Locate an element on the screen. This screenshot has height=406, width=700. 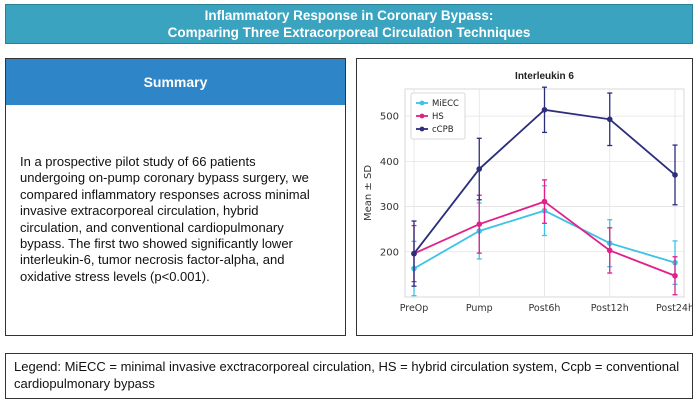
y-tick-label: 200 is located at coordinates (389, 252).